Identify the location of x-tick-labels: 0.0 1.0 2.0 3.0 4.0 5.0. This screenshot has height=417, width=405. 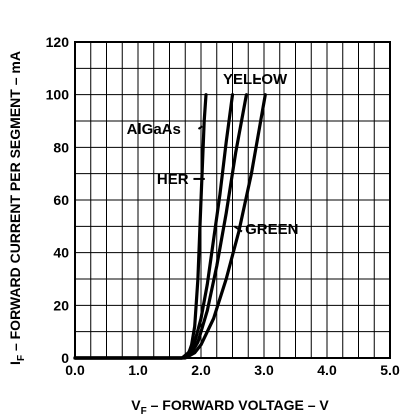
(232, 370).